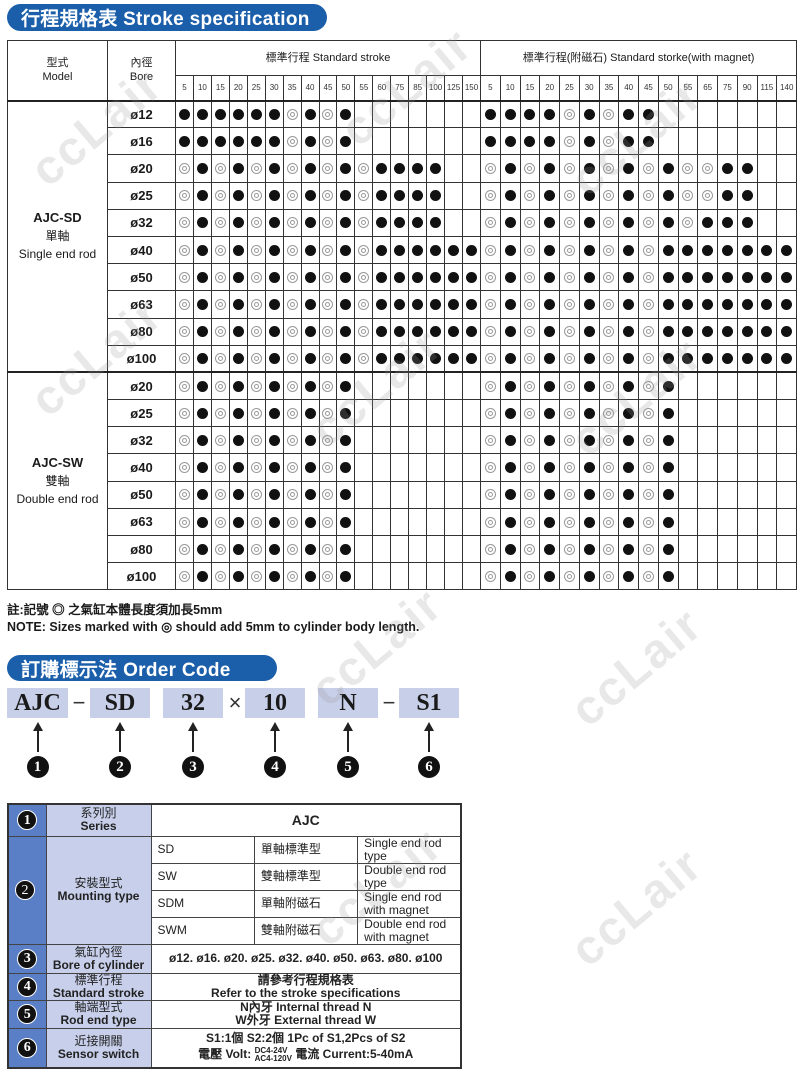 Image resolution: width=800 pixels, height=1069 pixels. What do you see at coordinates (193, 703) in the screenshot?
I see `code-part-3: 32` at bounding box center [193, 703].